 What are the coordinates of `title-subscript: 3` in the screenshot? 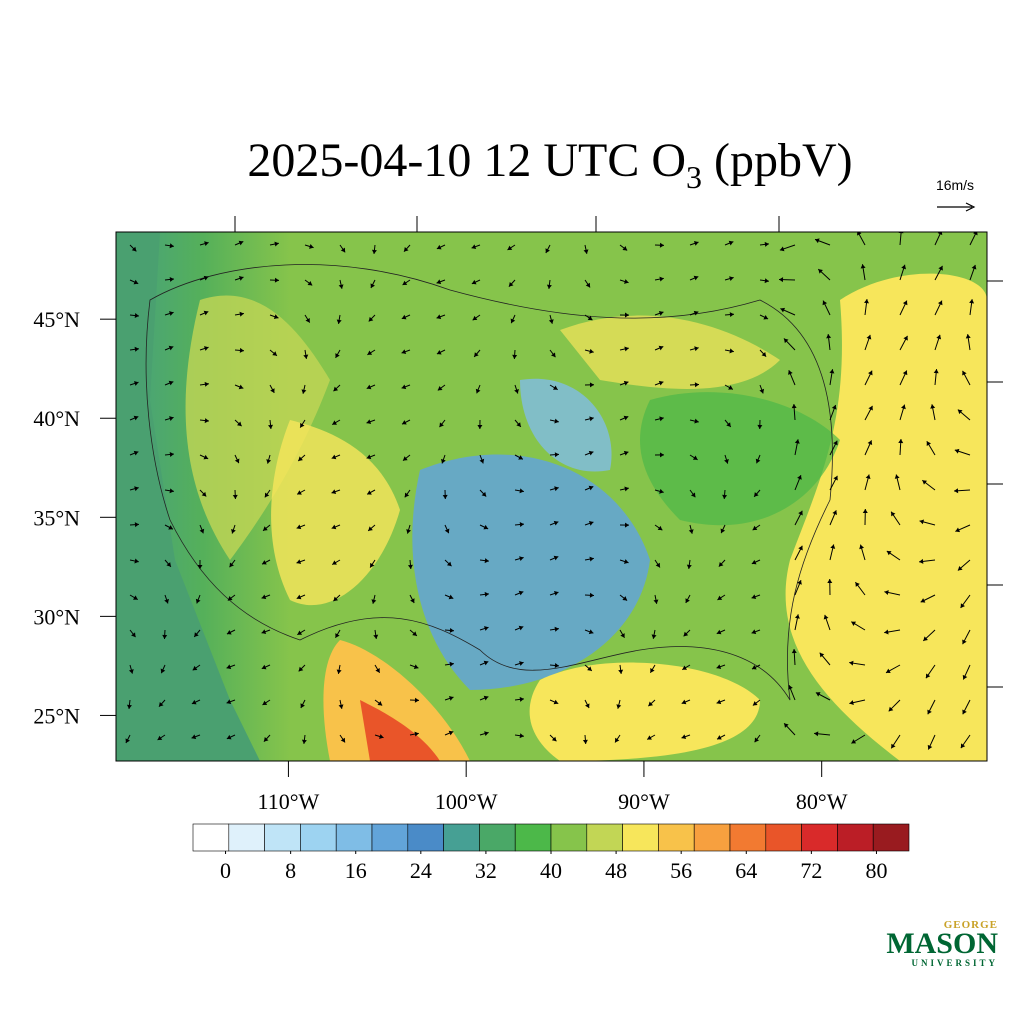 It's located at (694, 177).